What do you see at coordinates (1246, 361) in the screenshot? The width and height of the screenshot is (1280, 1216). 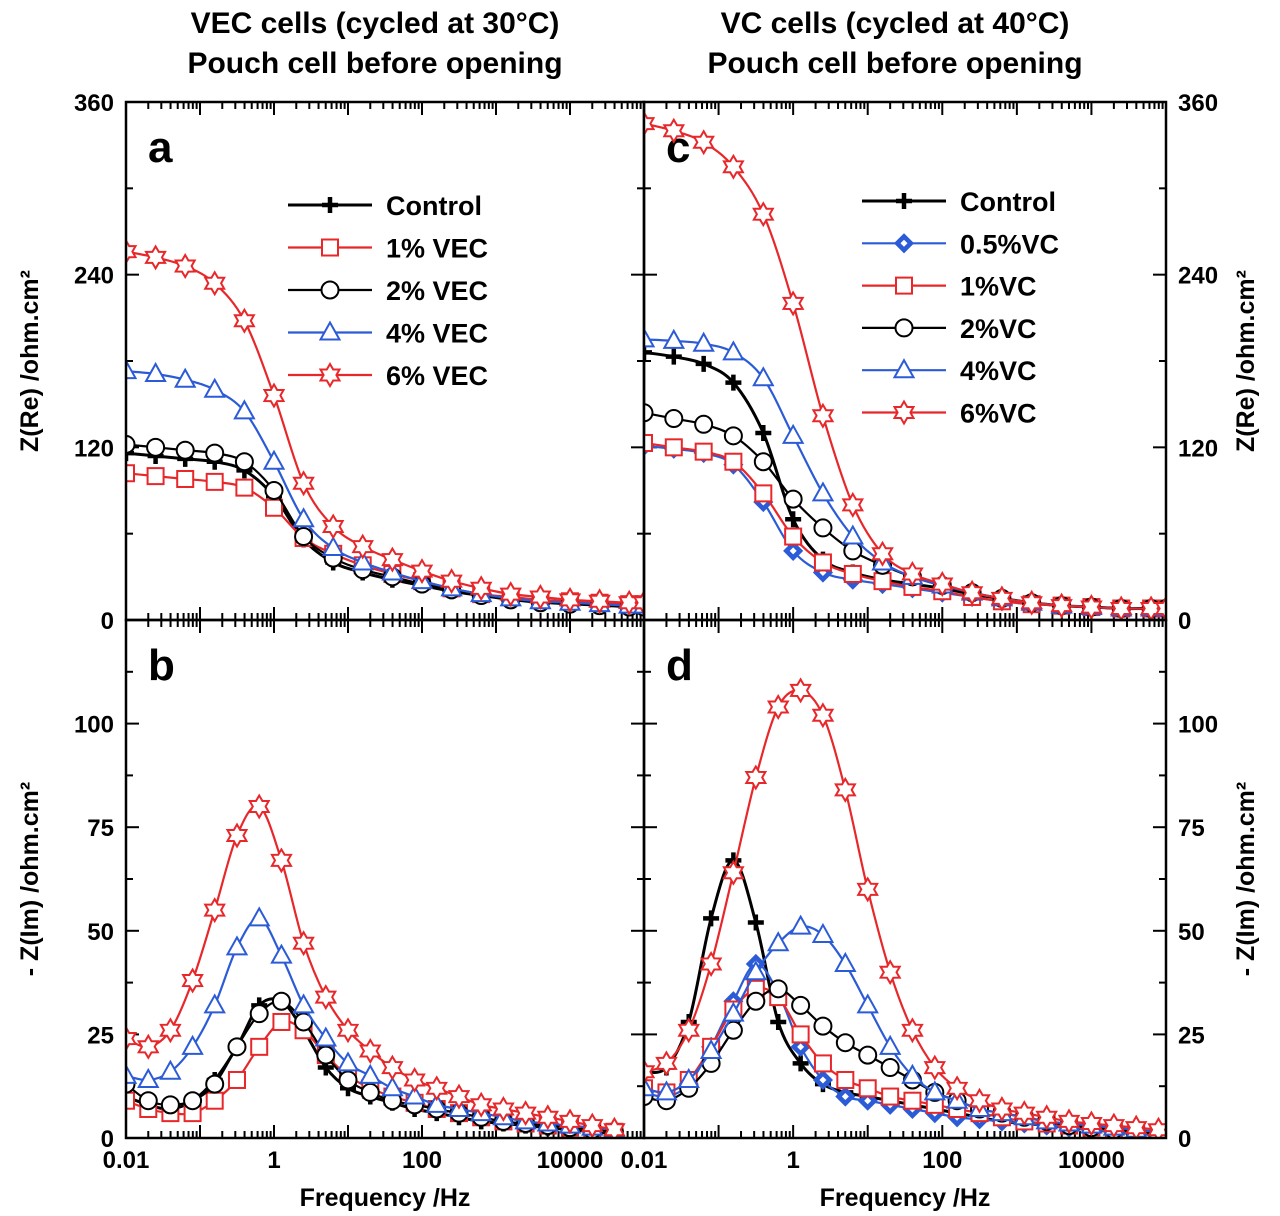 I see `y-axis-label: Z(Re) /ohm.cm²` at bounding box center [1246, 361].